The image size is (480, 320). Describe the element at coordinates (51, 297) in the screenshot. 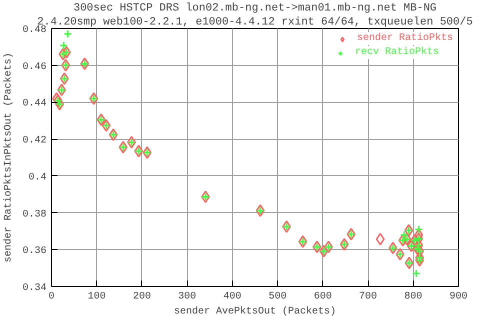

I see `x-tick-label: 0` at that location.